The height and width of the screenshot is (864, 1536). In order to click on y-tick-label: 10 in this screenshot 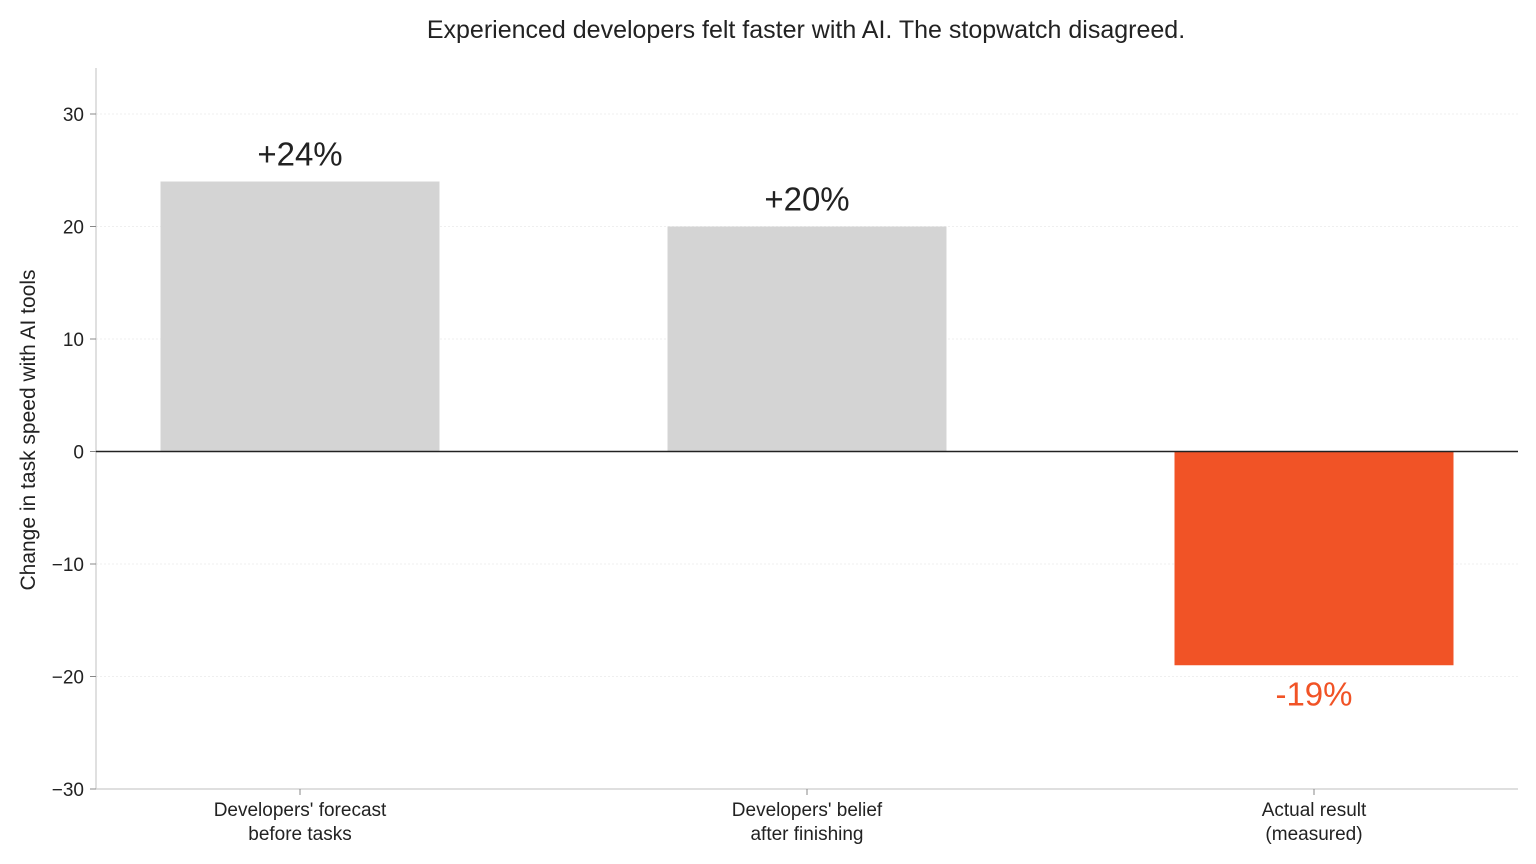, I will do `click(73, 340)`.